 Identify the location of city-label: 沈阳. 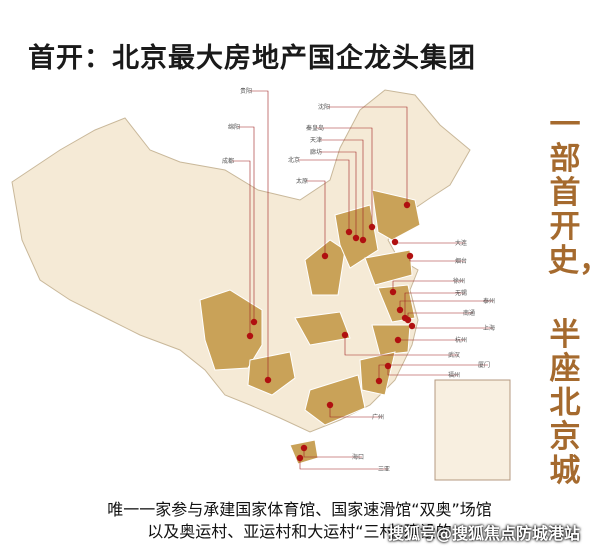
(324, 107).